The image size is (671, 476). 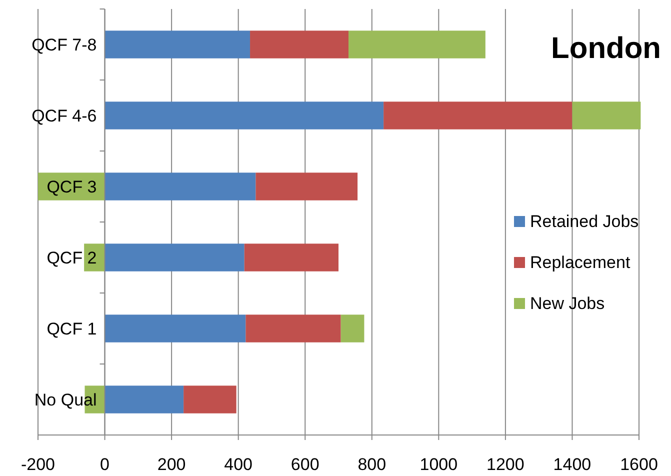 What do you see at coordinates (238, 464) in the screenshot?
I see `x-tick-label: 400` at bounding box center [238, 464].